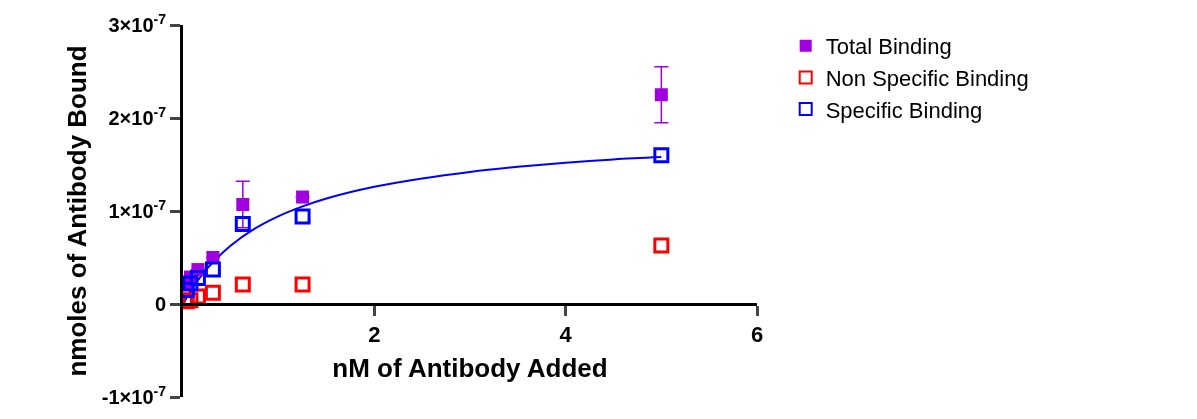  Describe the element at coordinates (160, 304) in the screenshot. I see `y-tick-label: 0` at that location.